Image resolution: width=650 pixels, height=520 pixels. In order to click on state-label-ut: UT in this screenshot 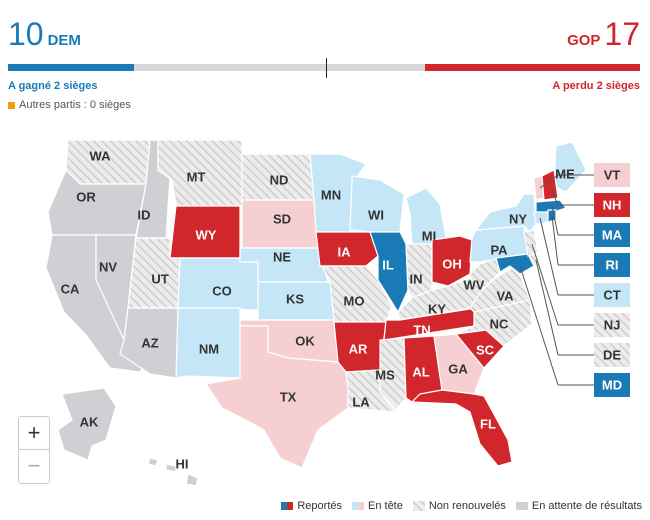, I will do `click(159, 278)`.